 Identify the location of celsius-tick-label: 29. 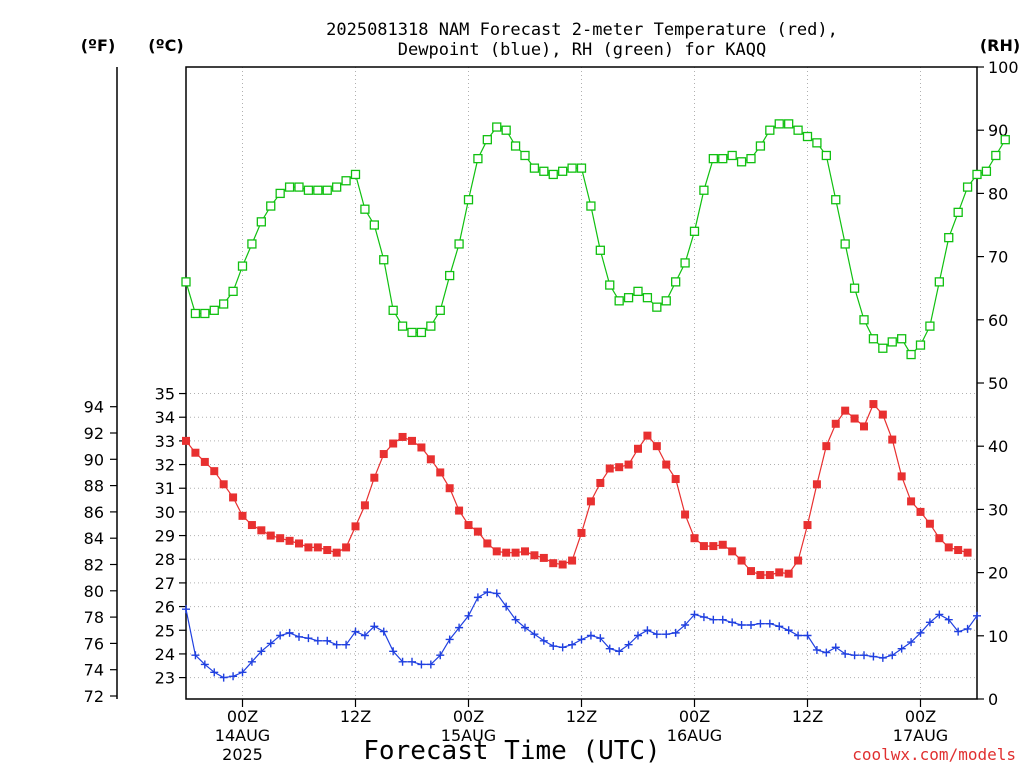
(165, 536).